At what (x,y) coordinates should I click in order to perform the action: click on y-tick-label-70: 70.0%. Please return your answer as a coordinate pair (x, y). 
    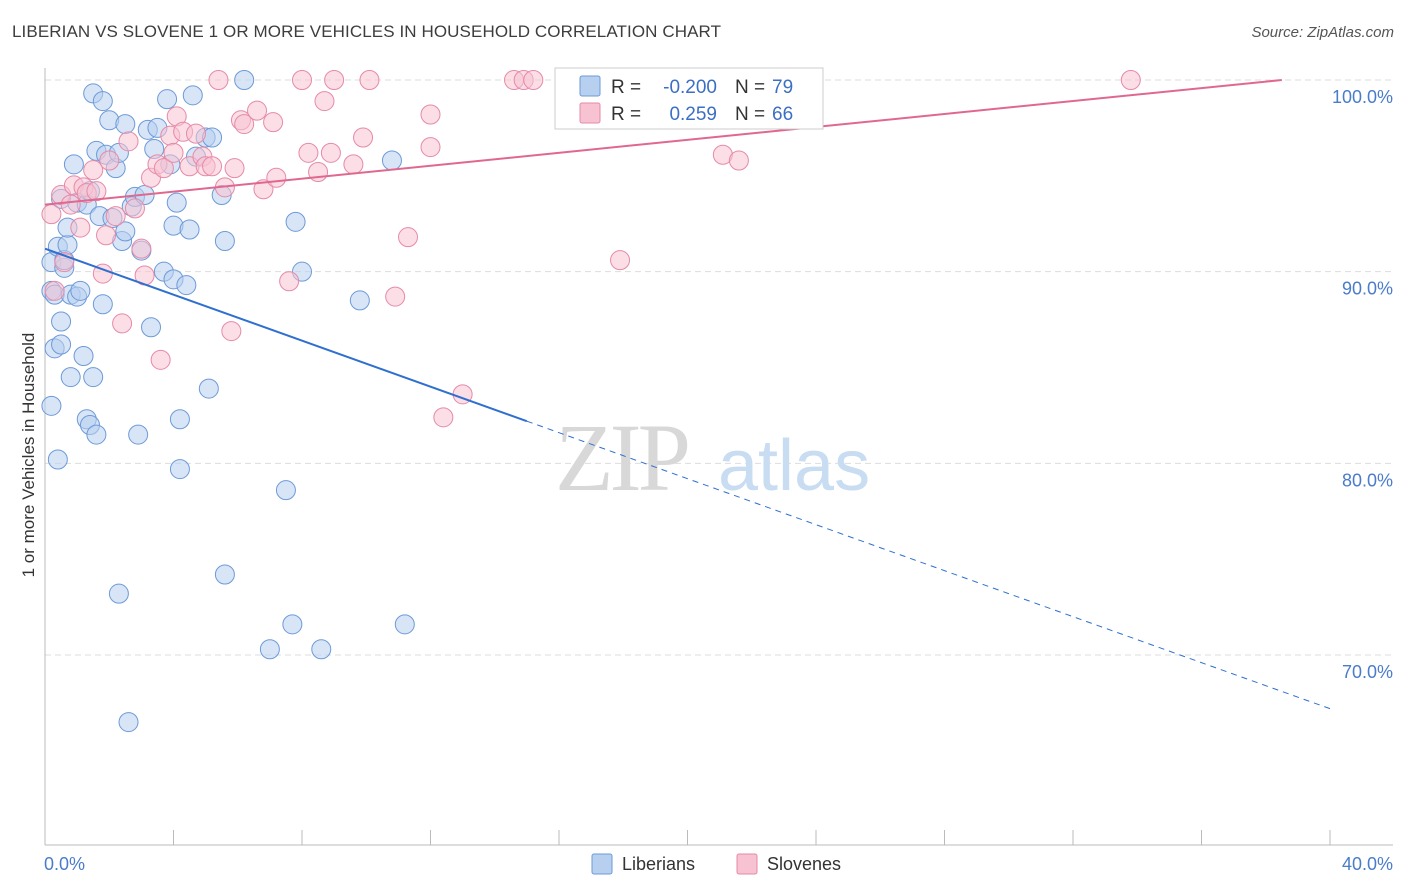
    Looking at the image, I should click on (1367, 672).